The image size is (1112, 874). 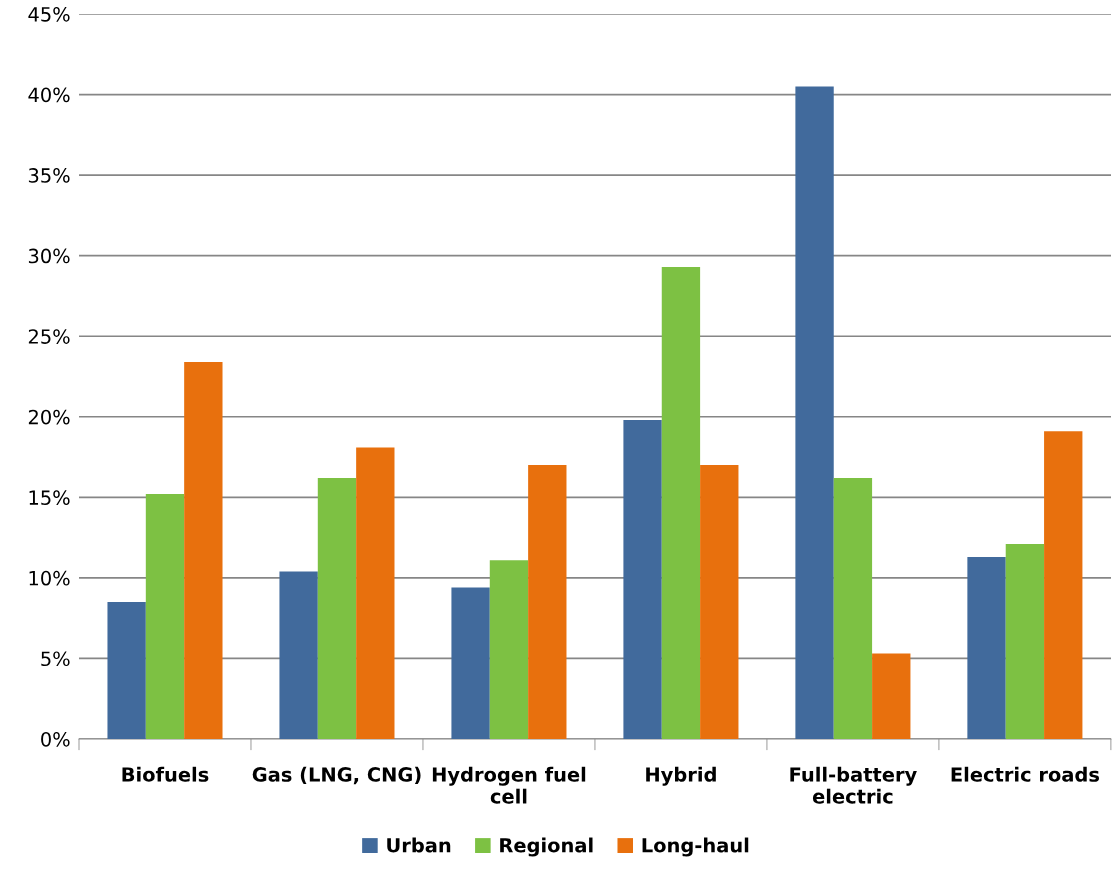 I want to click on y-tick-label: 10%, so click(x=49, y=578).